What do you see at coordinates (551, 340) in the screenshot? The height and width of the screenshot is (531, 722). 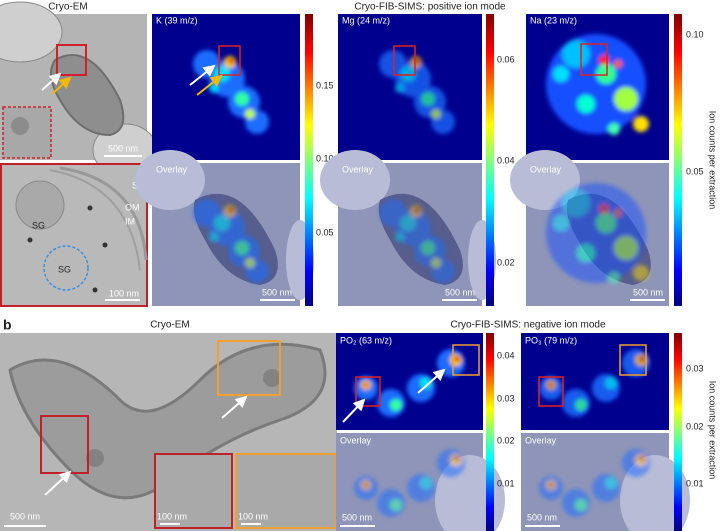 I see `map-title: PO₃ (79 m/z)` at bounding box center [551, 340].